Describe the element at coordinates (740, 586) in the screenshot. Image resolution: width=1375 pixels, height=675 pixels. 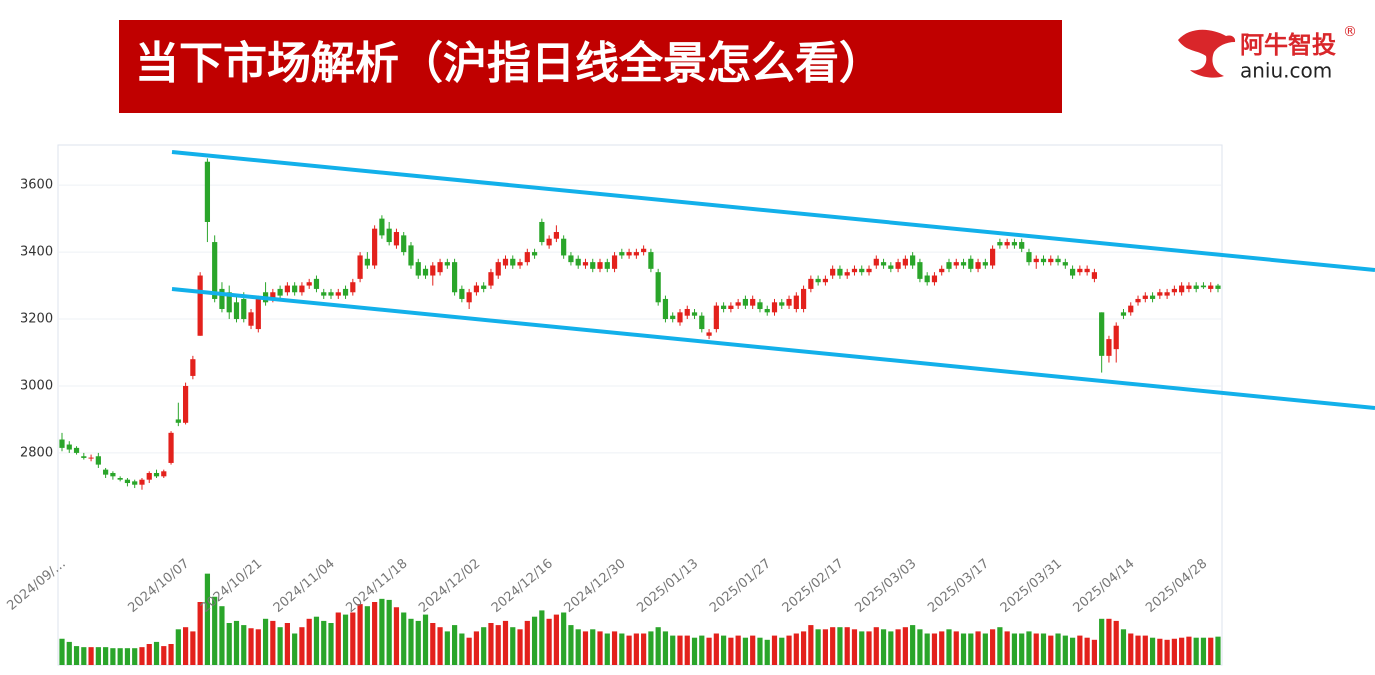
I see `x-tick-label: 2025/01/27` at that location.